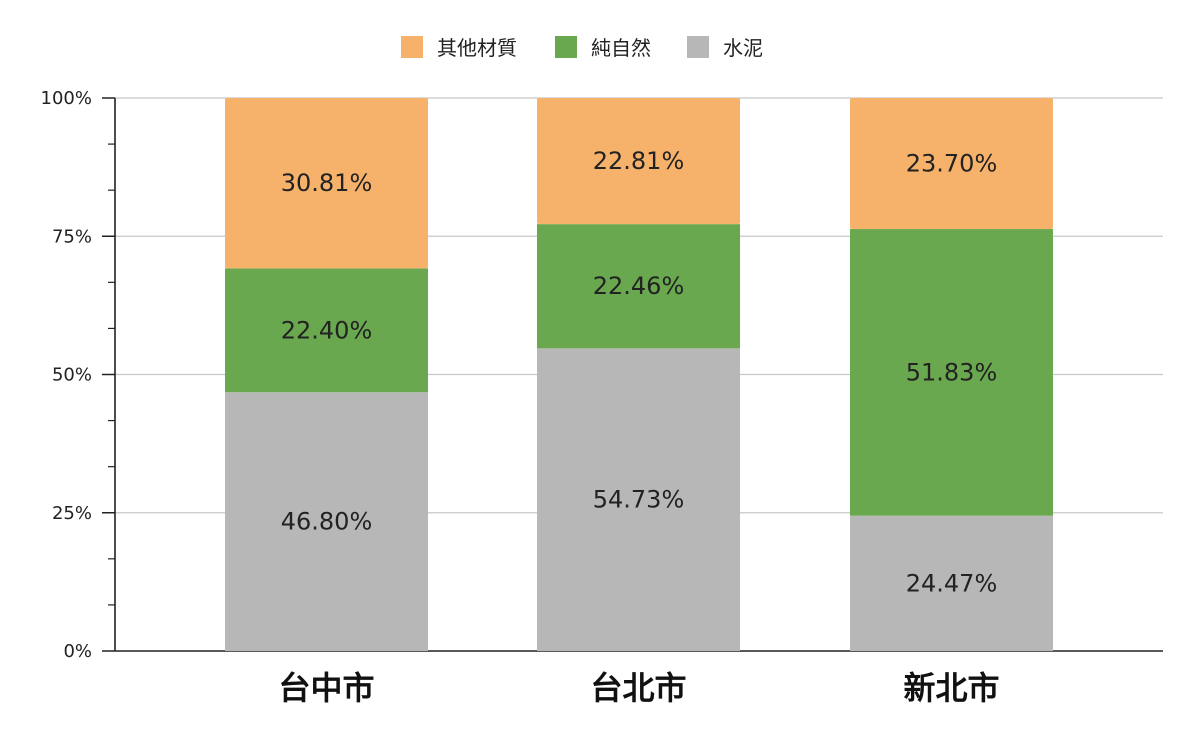 The image size is (1200, 742). I want to click on legend-item-水泥: 水泥, so click(725, 48).